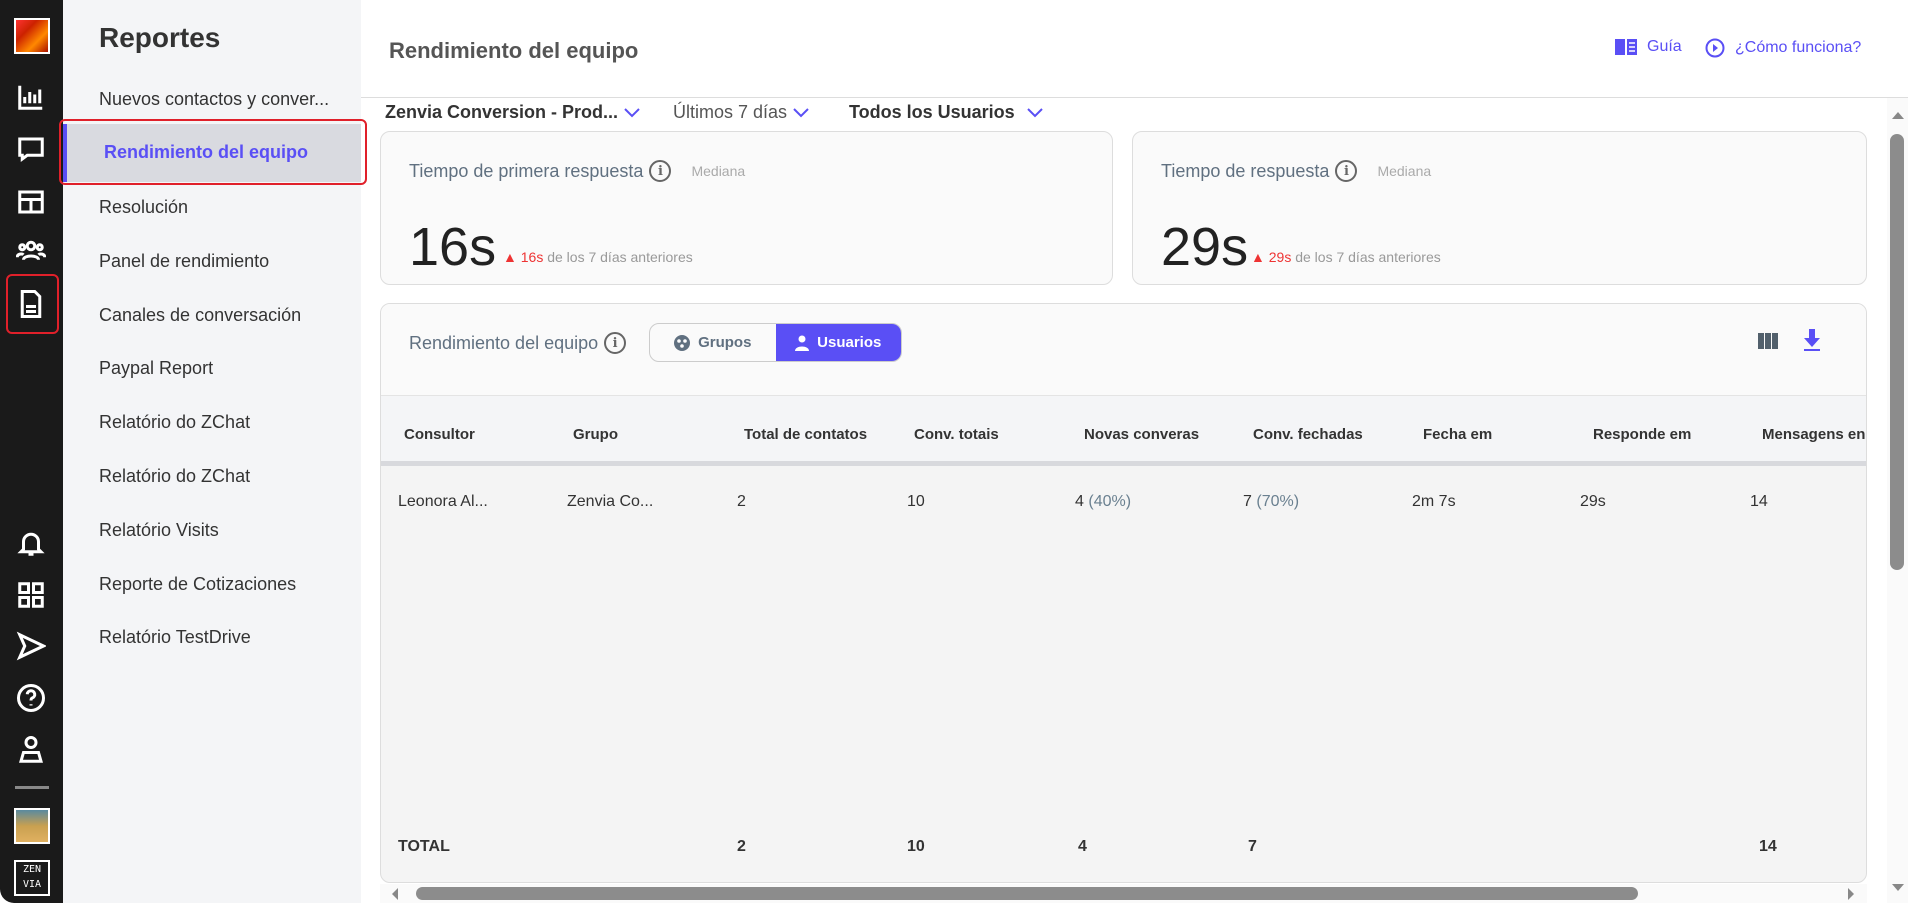  I want to click on sidebar-item-zchat-2: Relatório do ZChat, so click(175, 476).